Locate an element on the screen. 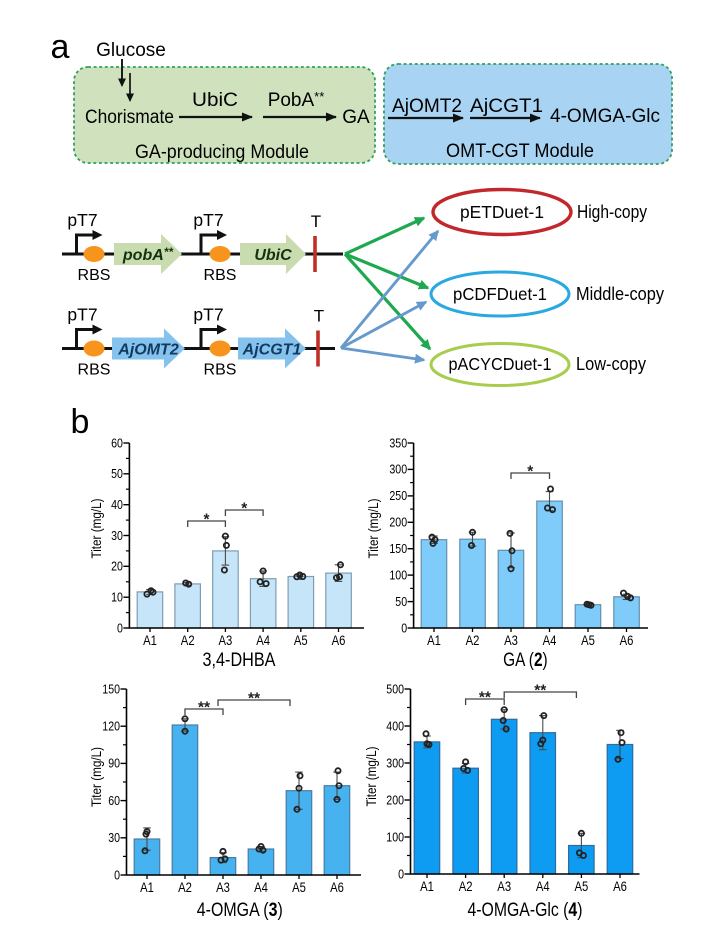 This screenshot has width=724, height=947. svg-text: 3,4-DHBA is located at coordinates (239, 660).